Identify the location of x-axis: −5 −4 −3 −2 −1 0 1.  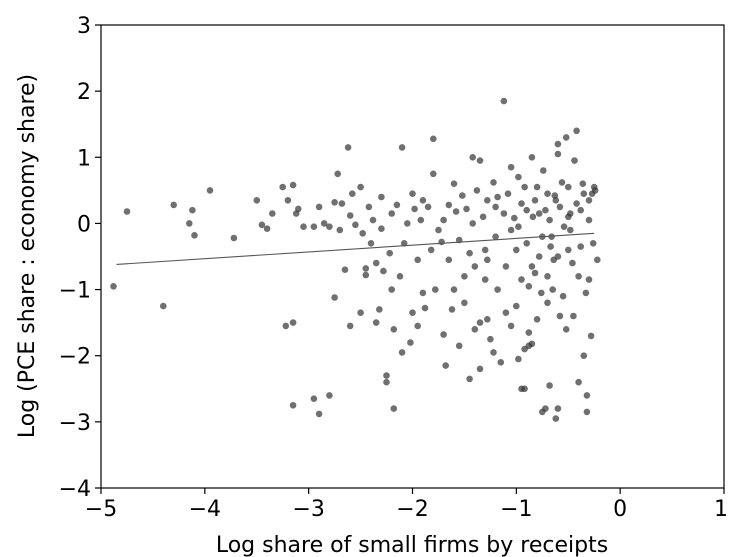
(406, 505).